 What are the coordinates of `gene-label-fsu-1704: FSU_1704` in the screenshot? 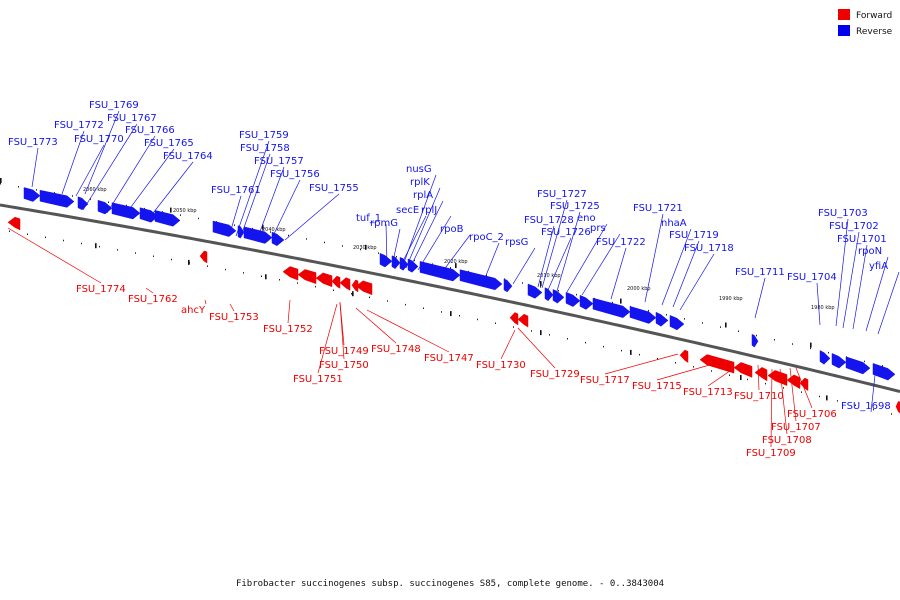 It's located at (812, 277).